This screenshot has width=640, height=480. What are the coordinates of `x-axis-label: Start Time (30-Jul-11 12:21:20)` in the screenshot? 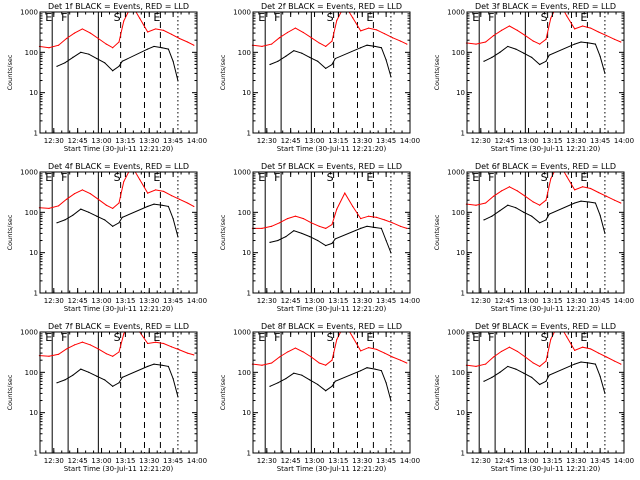 It's located at (546, 469).